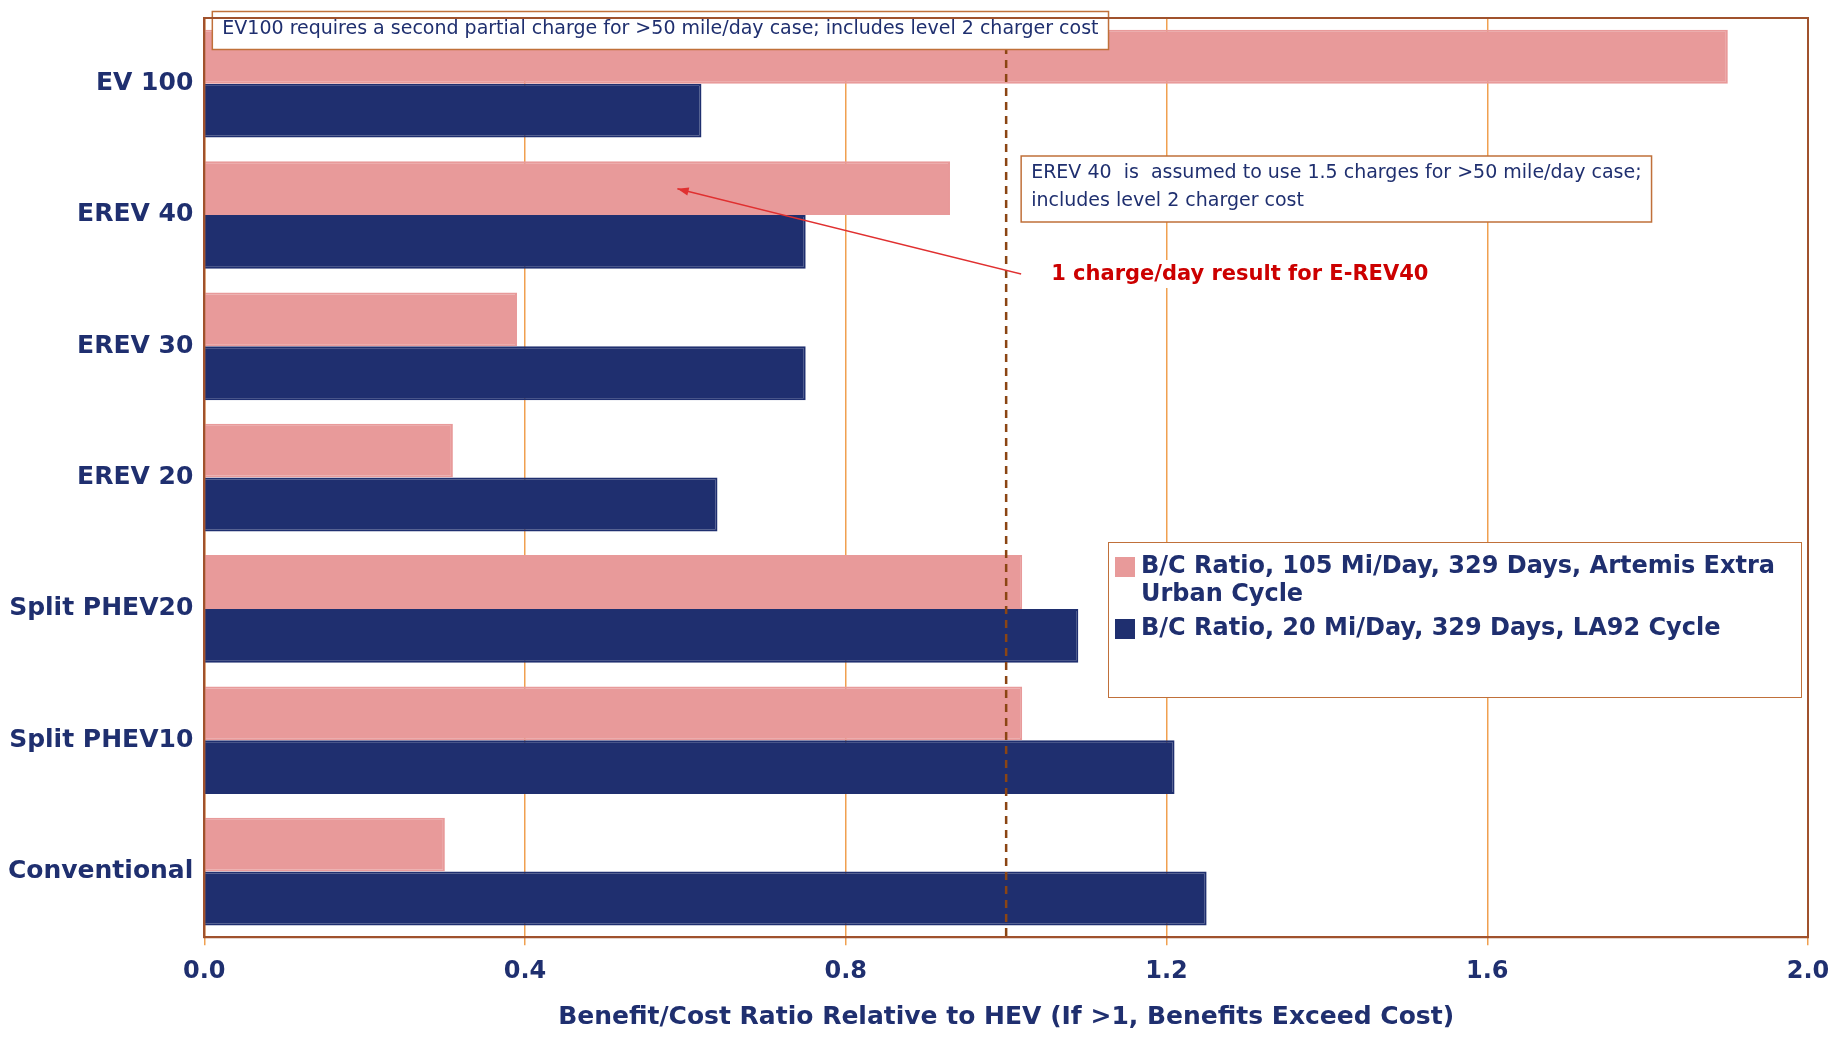  I want to click on x-tick-label: 1.6, so click(1487, 969).